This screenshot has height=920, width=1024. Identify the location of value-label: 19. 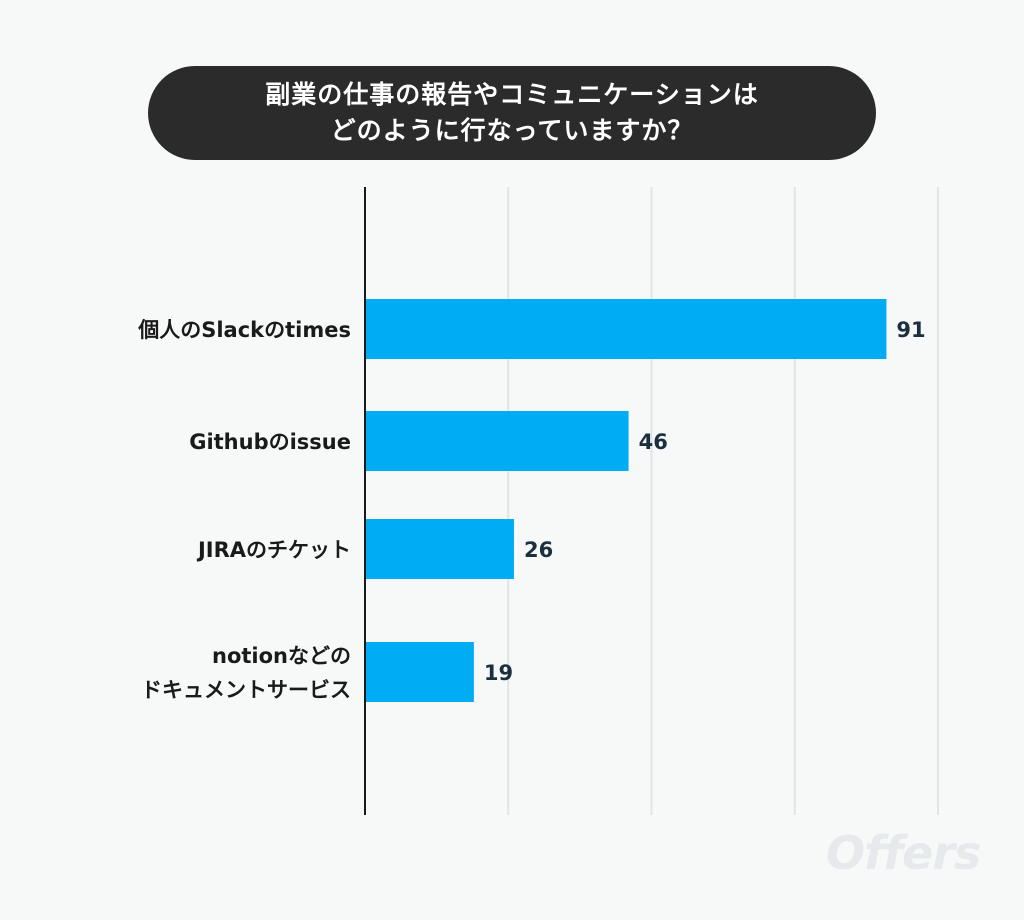
(498, 673).